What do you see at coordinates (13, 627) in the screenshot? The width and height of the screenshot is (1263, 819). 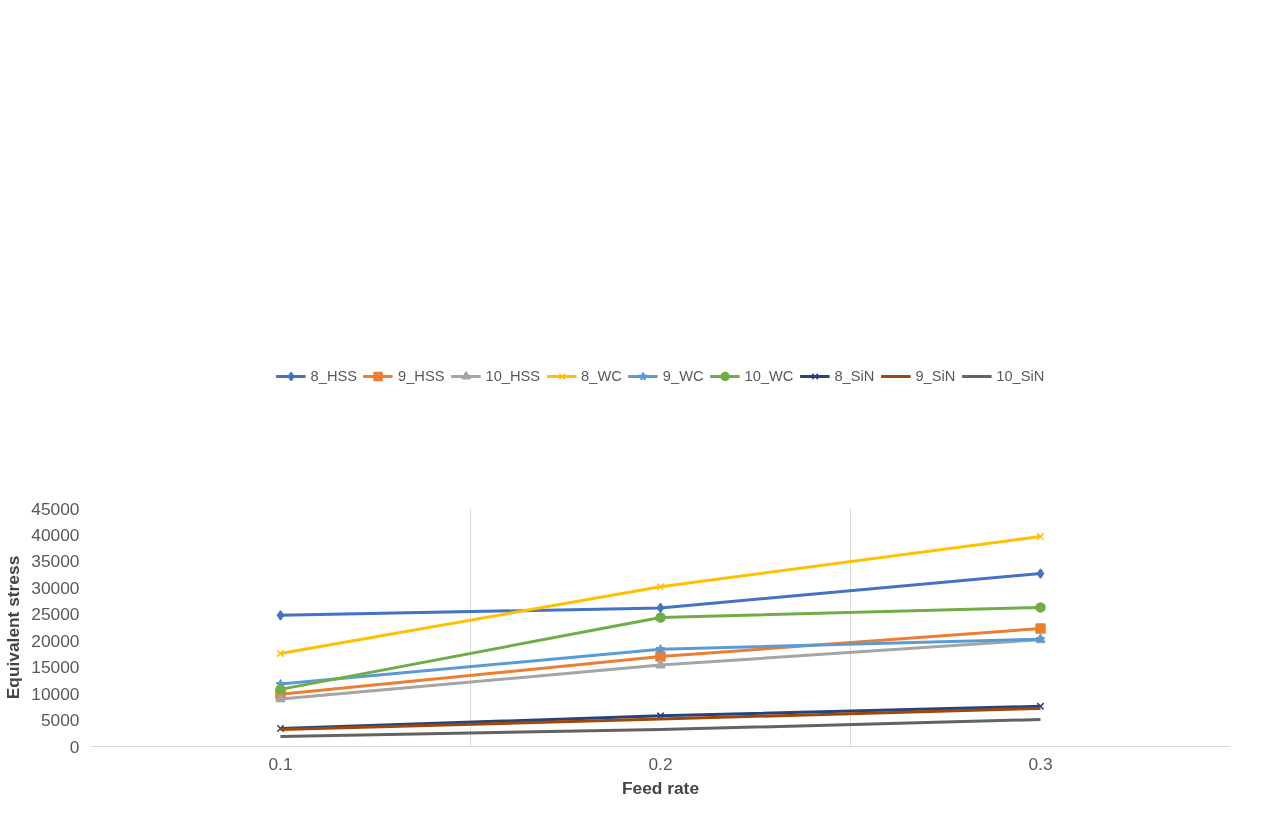 I see `y-axis-title: Equivalent stress` at bounding box center [13, 627].